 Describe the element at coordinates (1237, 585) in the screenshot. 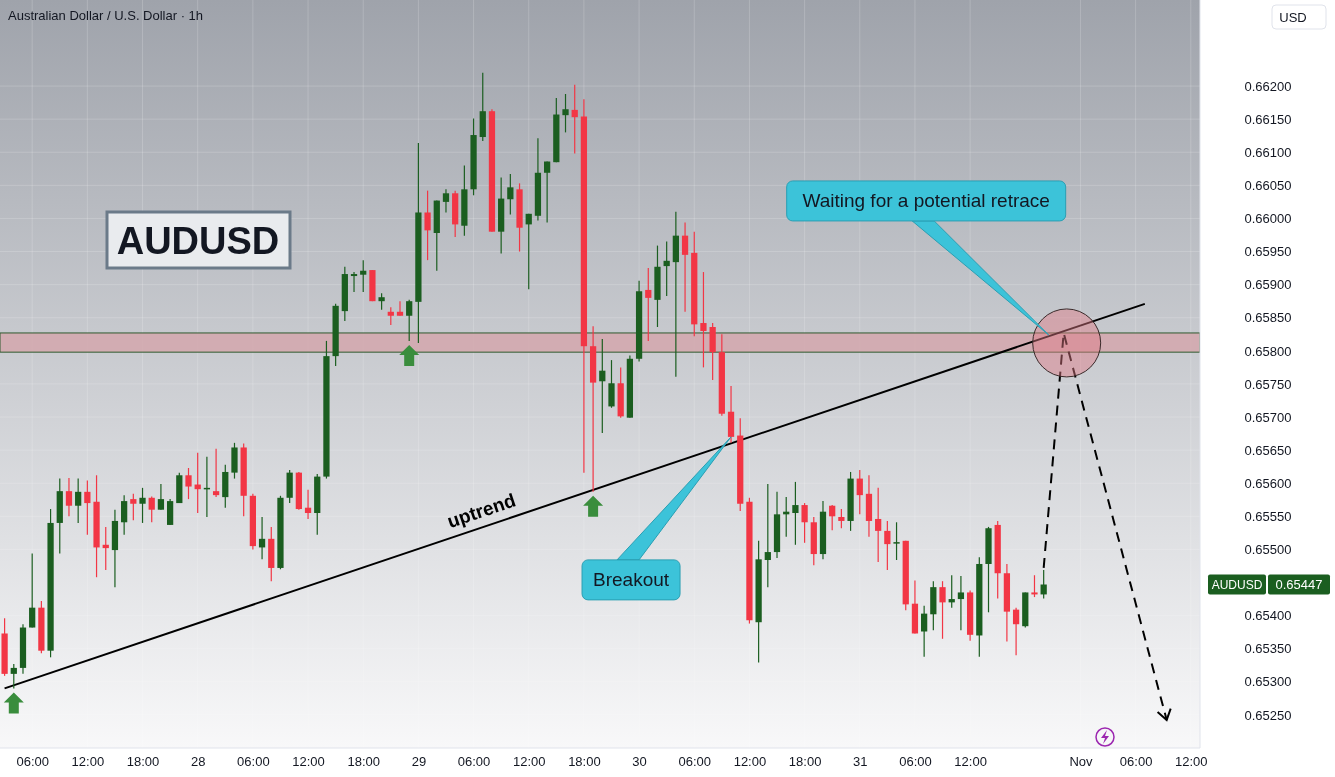

I see `text: AUDUSD` at that location.